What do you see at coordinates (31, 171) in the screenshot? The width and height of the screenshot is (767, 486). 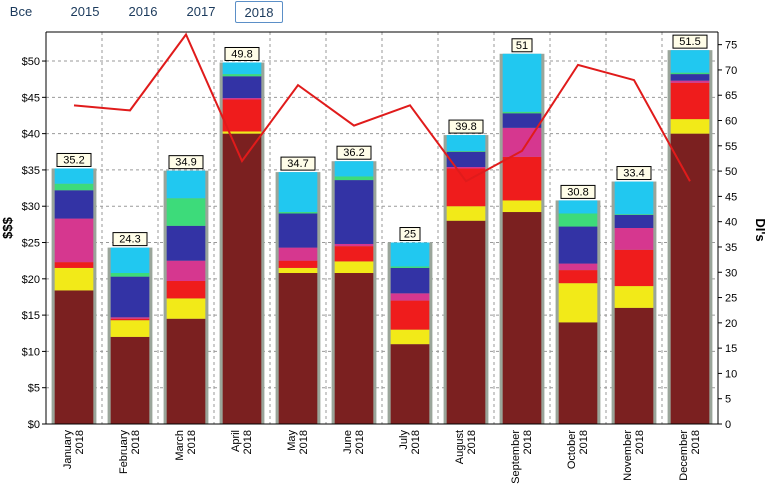 I see `y-tick-label: $35` at bounding box center [31, 171].